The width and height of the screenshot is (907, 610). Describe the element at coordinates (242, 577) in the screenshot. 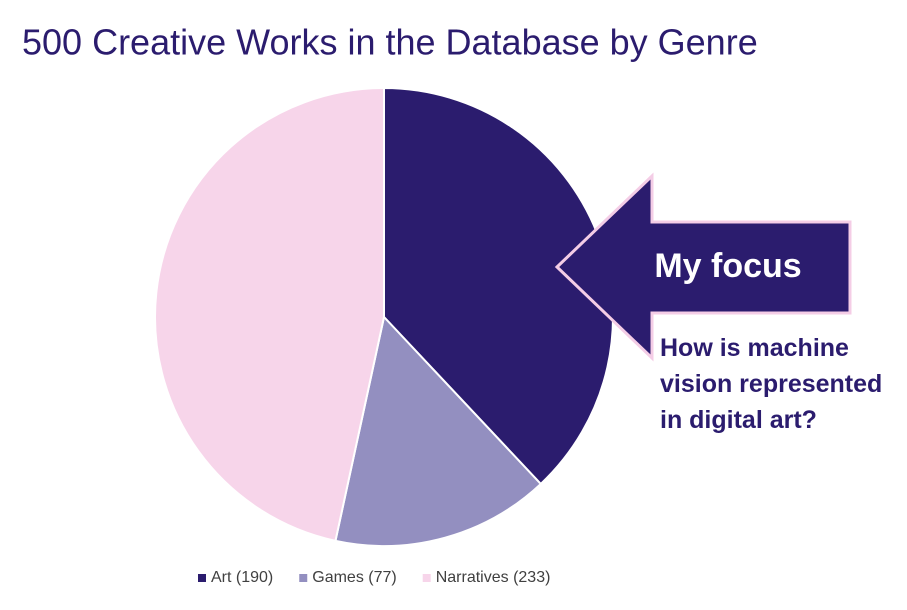

I see `legend-label: Art (190)` at that location.